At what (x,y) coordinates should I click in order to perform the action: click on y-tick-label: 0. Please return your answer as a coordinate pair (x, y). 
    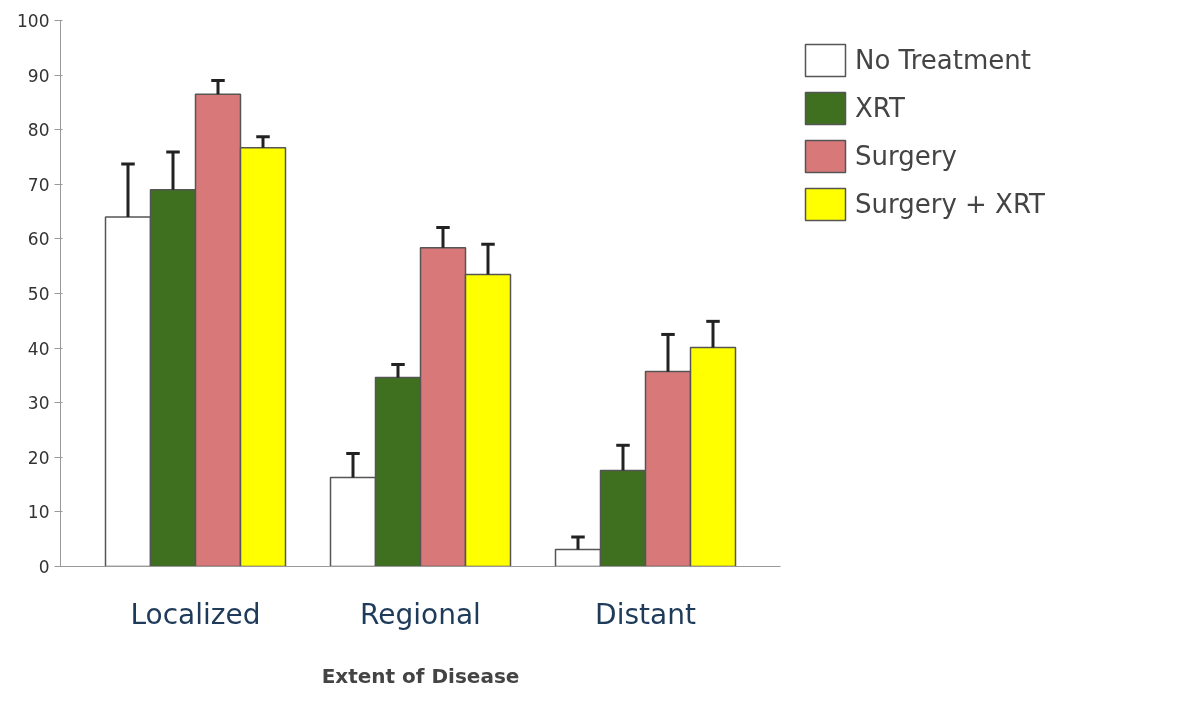
    Looking at the image, I should click on (44, 567).